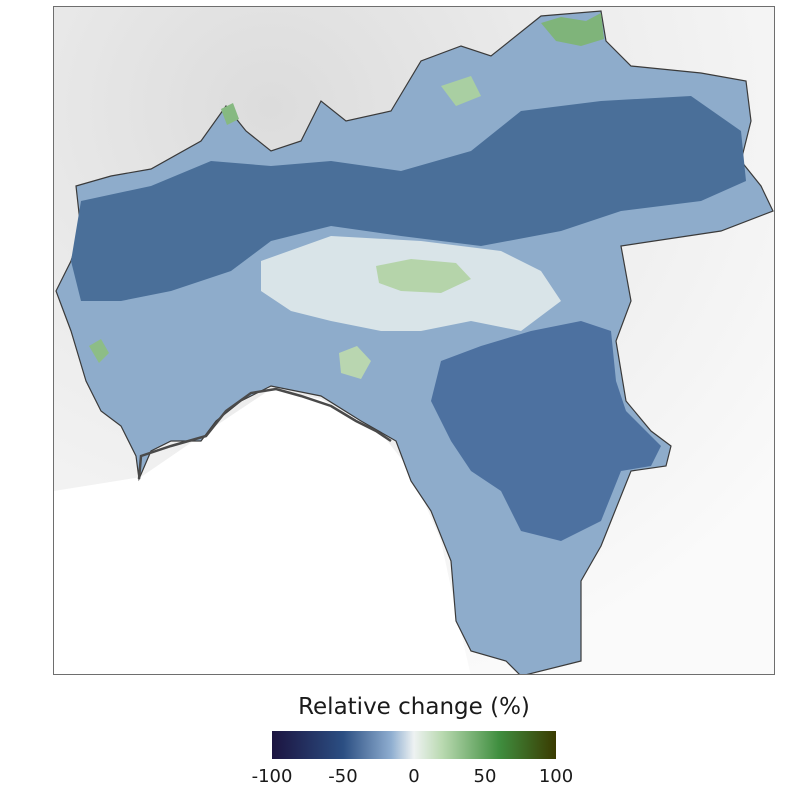 The image size is (800, 800). I want to click on legend-title: Relative change (%), so click(414, 707).